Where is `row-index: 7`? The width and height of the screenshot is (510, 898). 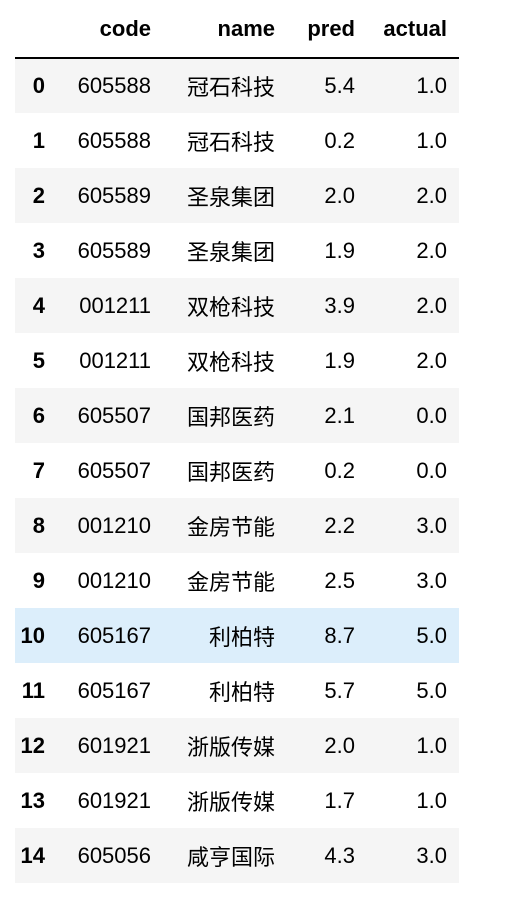 row-index: 7 is located at coordinates (38, 470).